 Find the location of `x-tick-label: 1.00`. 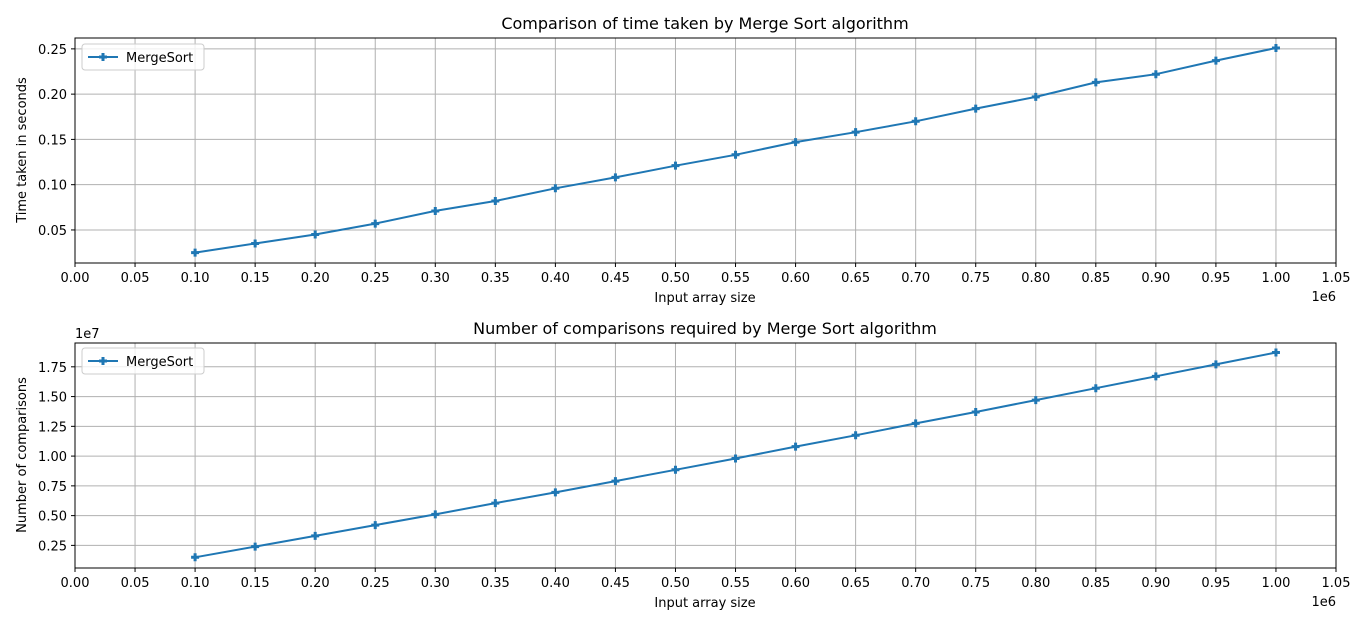

x-tick-label: 1.00 is located at coordinates (1275, 278).